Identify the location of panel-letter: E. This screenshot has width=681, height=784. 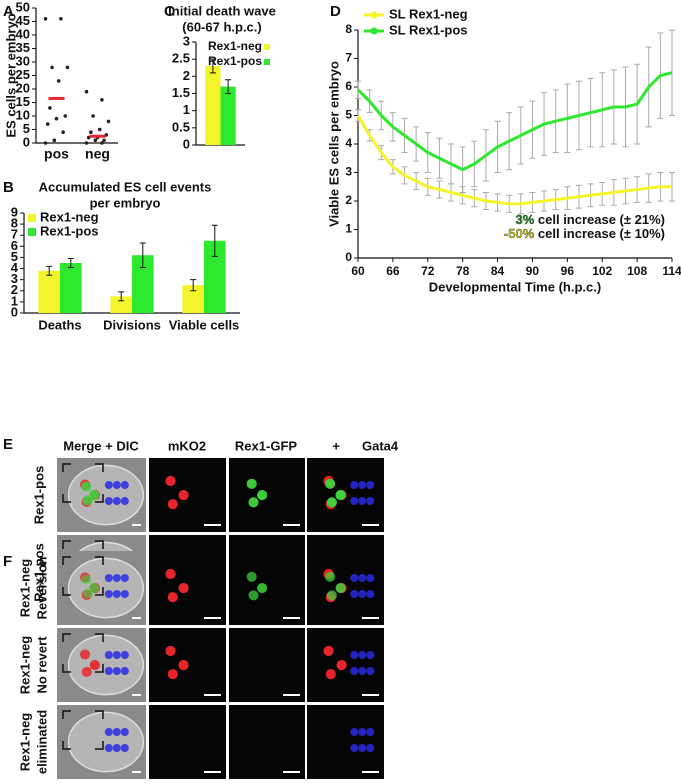
(8, 444).